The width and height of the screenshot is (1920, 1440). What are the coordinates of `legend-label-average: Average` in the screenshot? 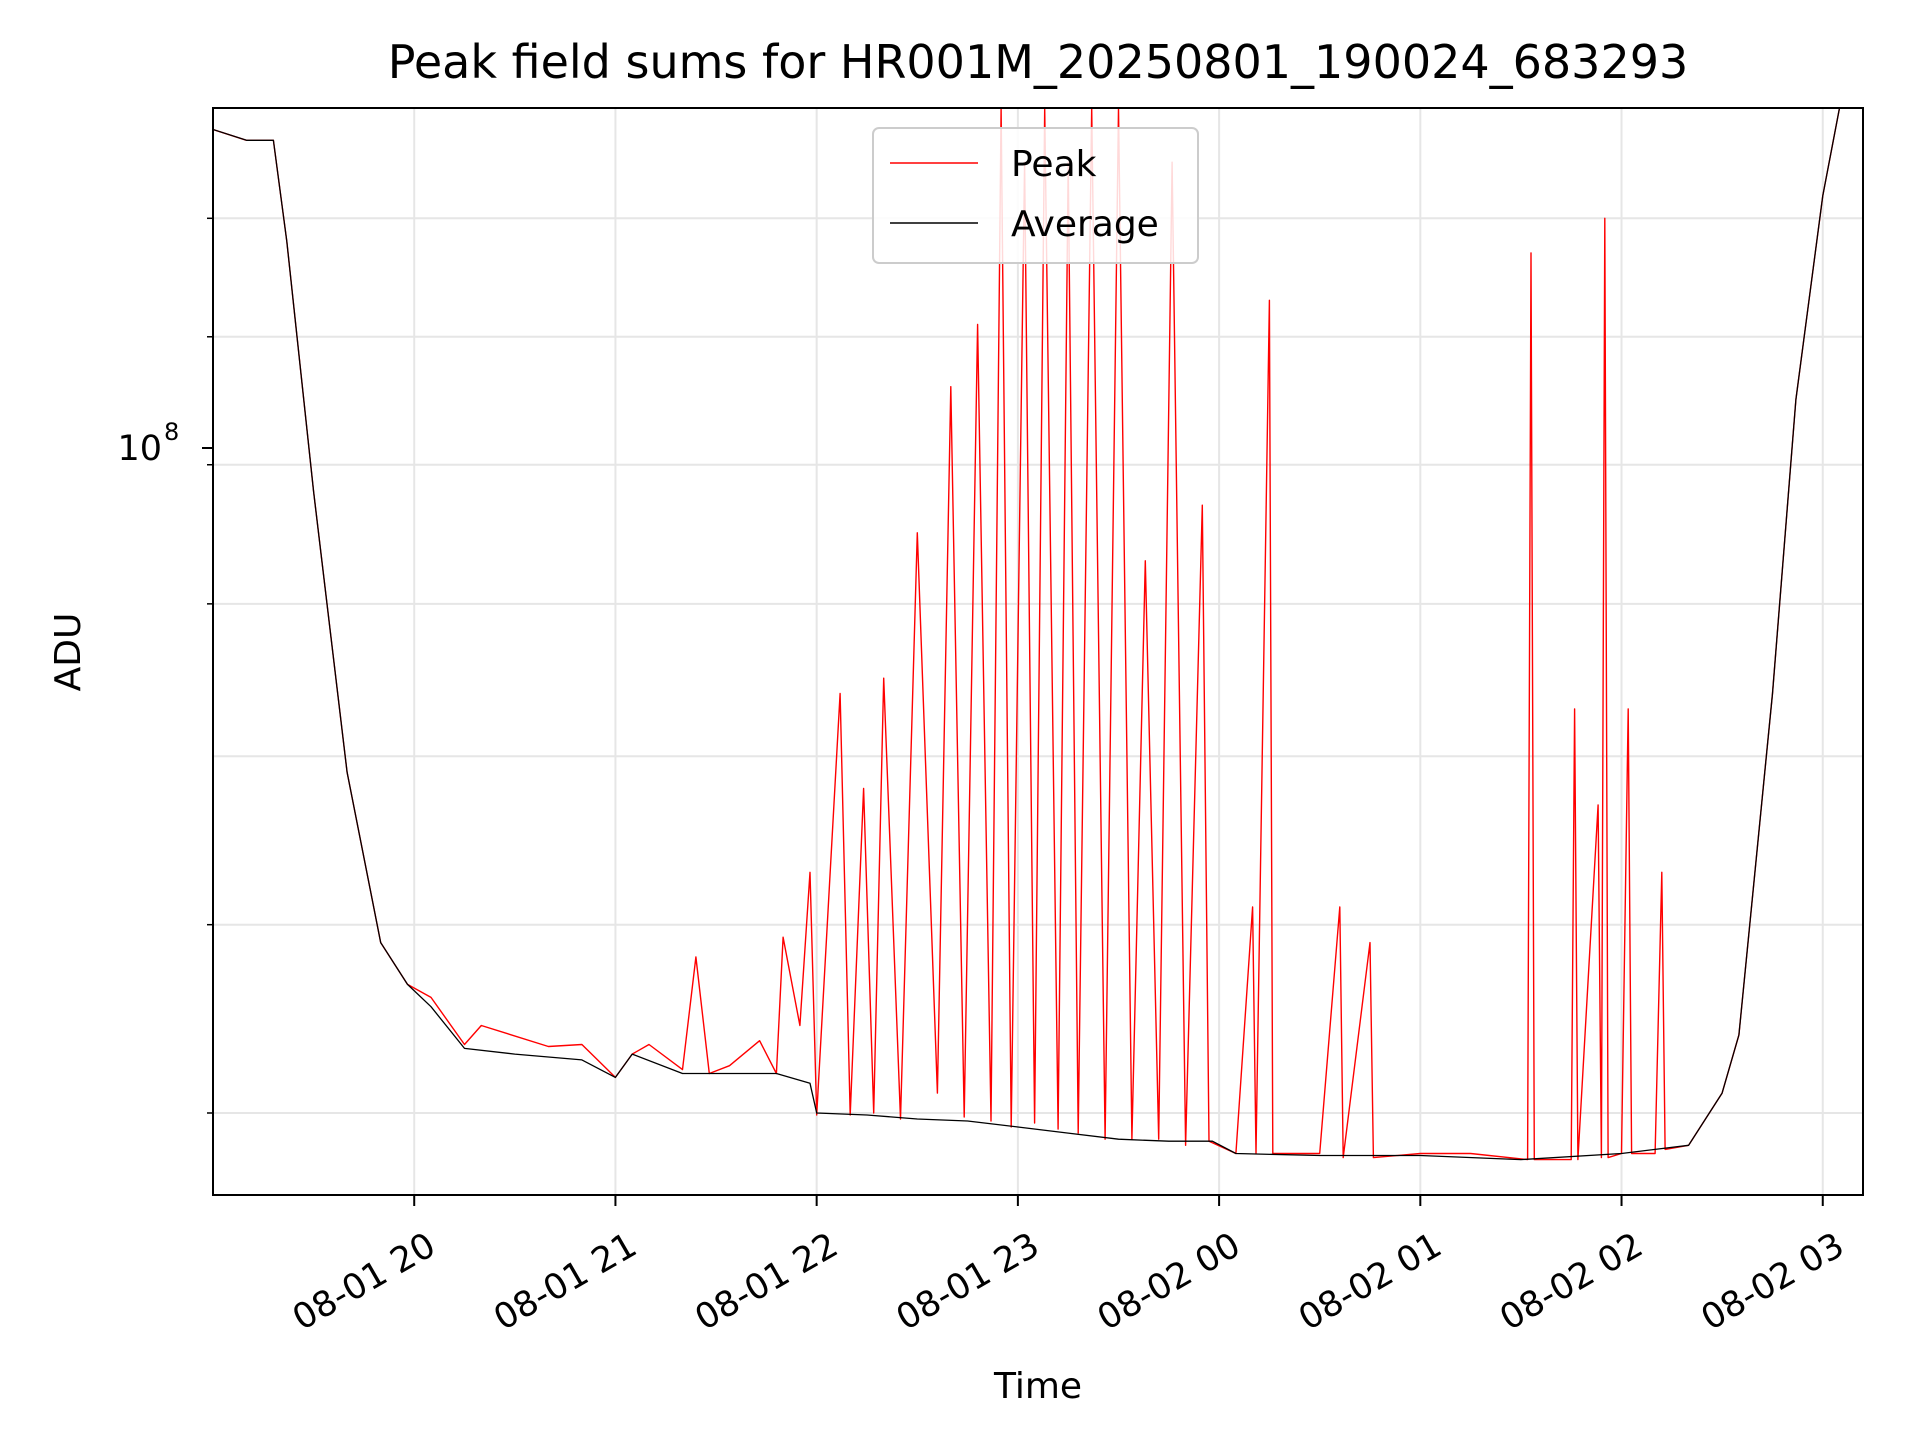 It's located at (1085, 224).